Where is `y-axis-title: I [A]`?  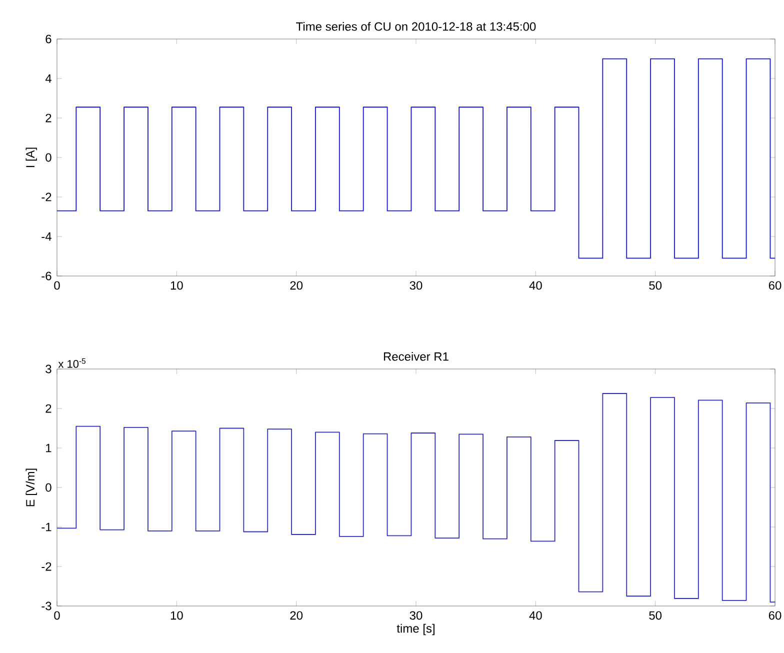 y-axis-title: I [A] is located at coordinates (31, 158).